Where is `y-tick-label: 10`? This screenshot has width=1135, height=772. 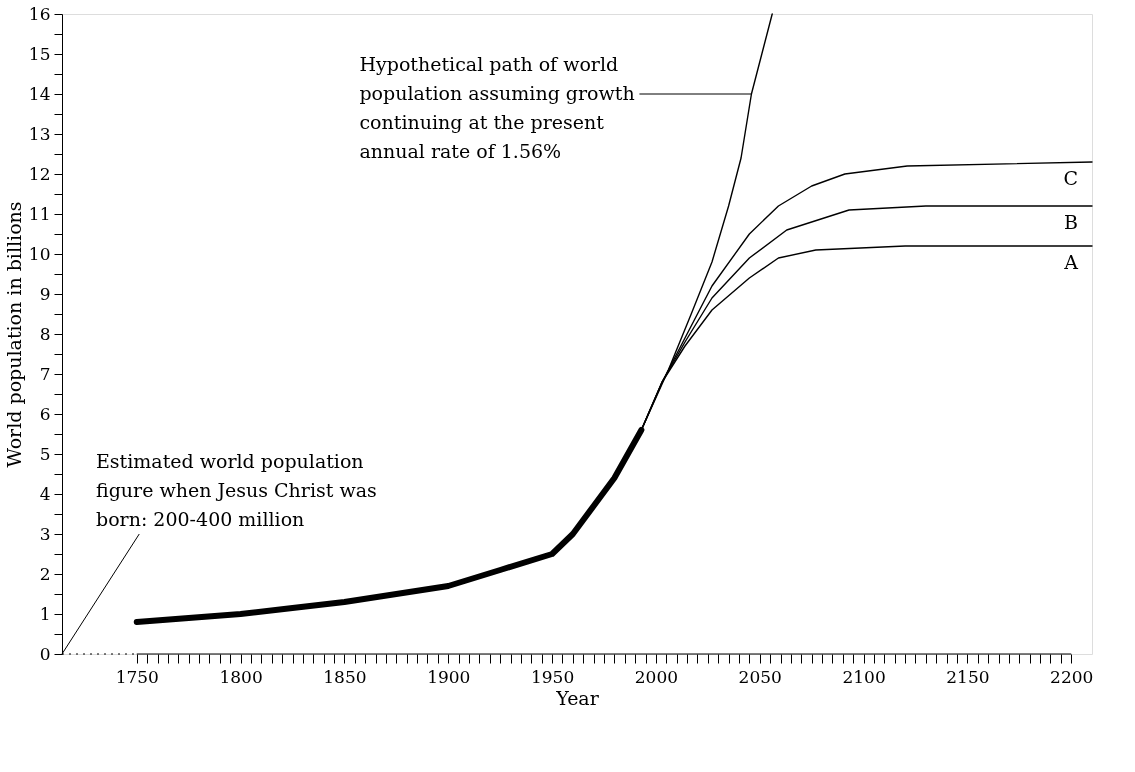
y-tick-label: 10 is located at coordinates (39, 253).